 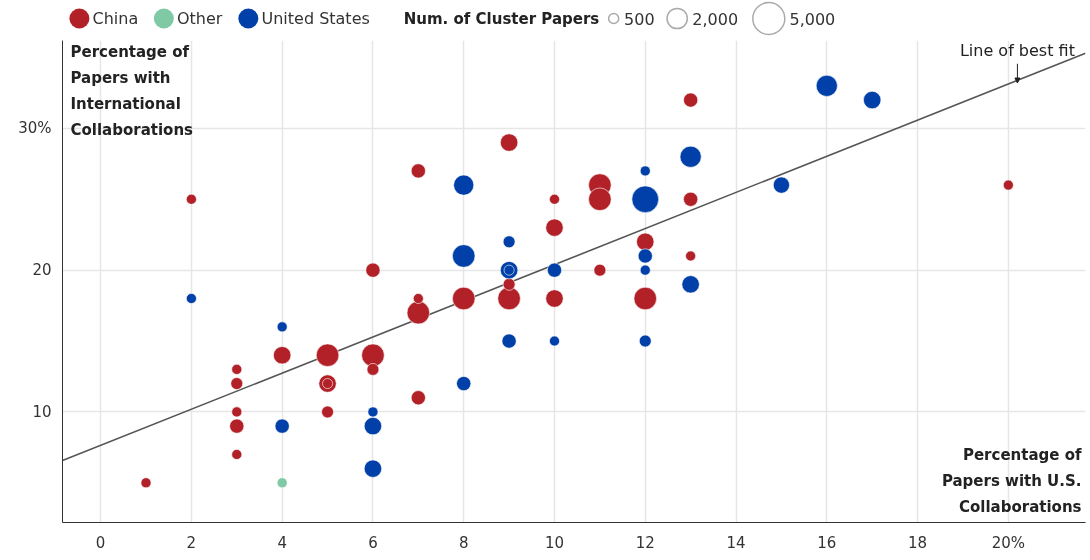 I want to click on x-tick-label: 4, so click(x=282, y=542).